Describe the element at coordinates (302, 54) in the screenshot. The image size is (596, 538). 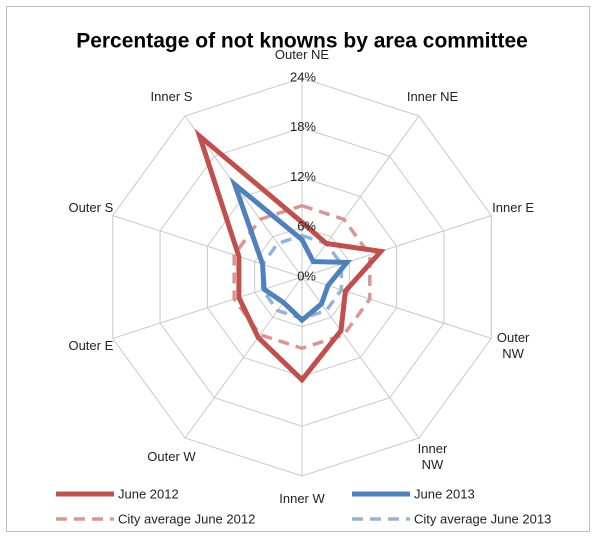
I see `category-label: Outer NE` at that location.